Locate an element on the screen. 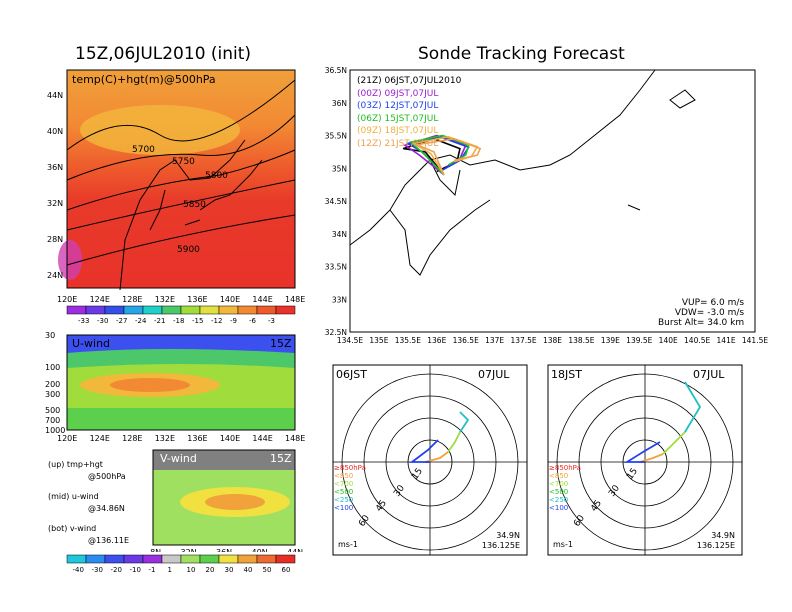  track-xtick: 135.5E is located at coordinates (408, 340).